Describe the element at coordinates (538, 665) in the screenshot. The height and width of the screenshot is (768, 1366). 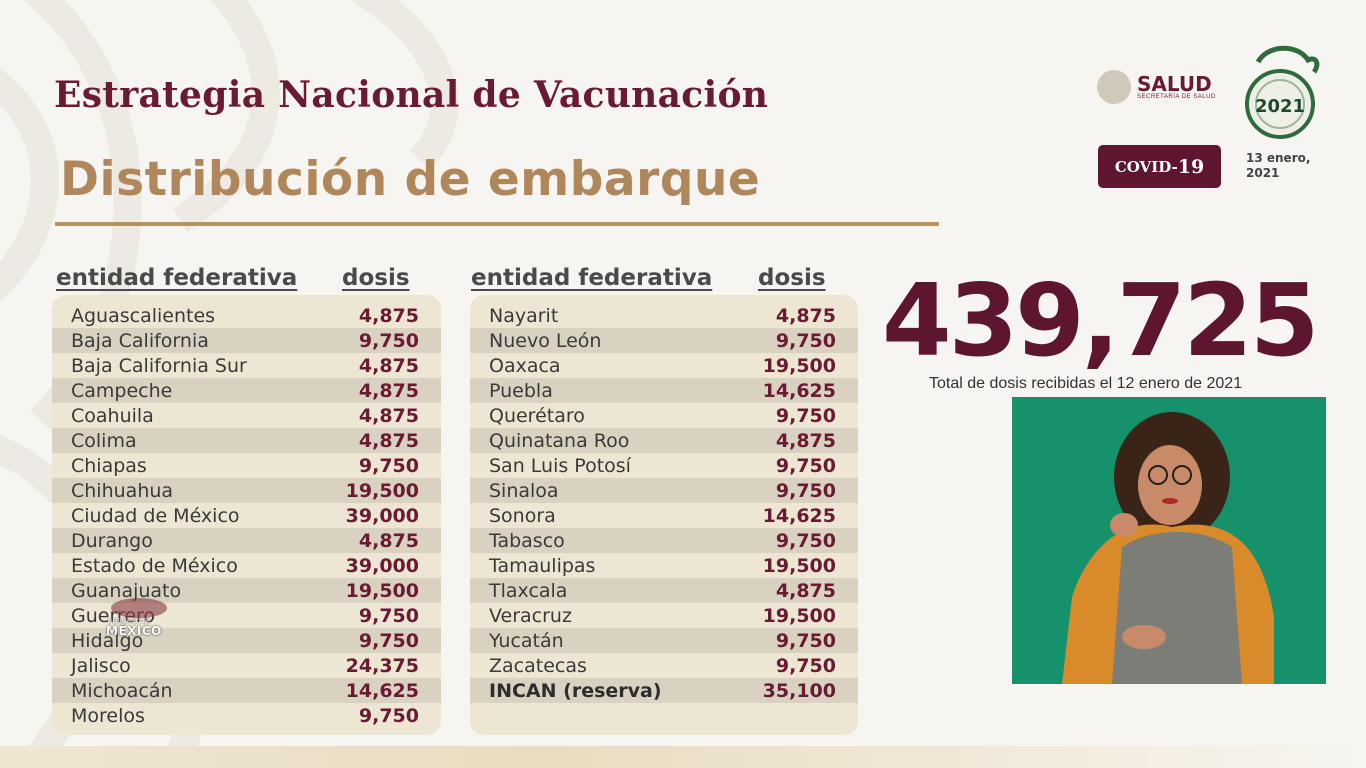
I see `entity-name: Zacatecas` at that location.